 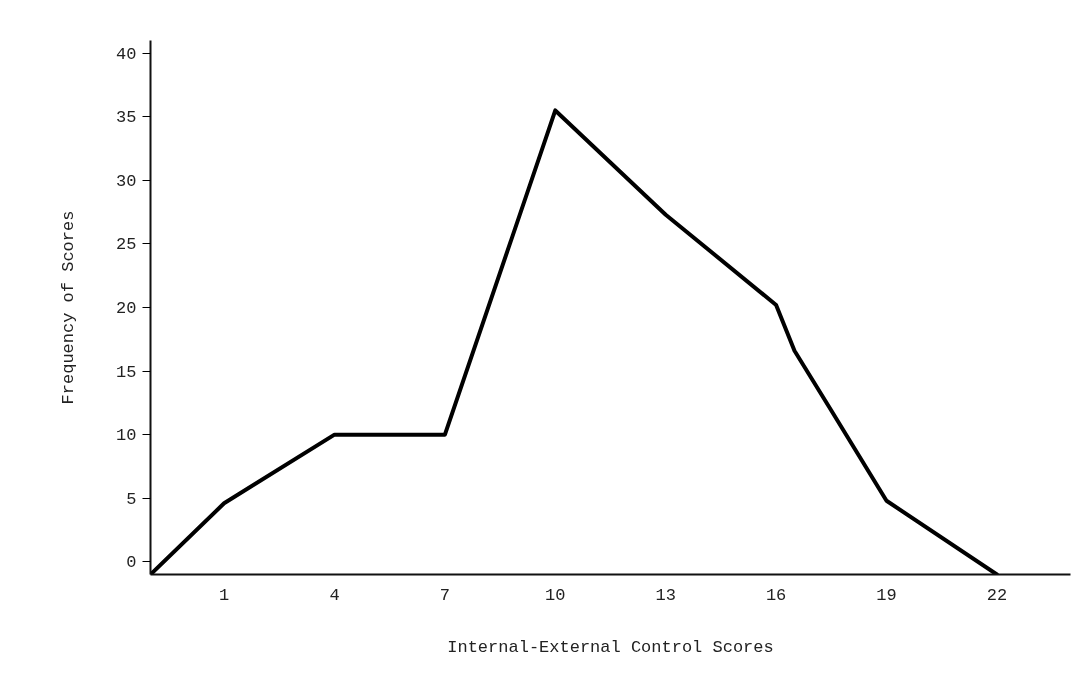 I want to click on x-tick-label: 7, so click(x=444, y=595).